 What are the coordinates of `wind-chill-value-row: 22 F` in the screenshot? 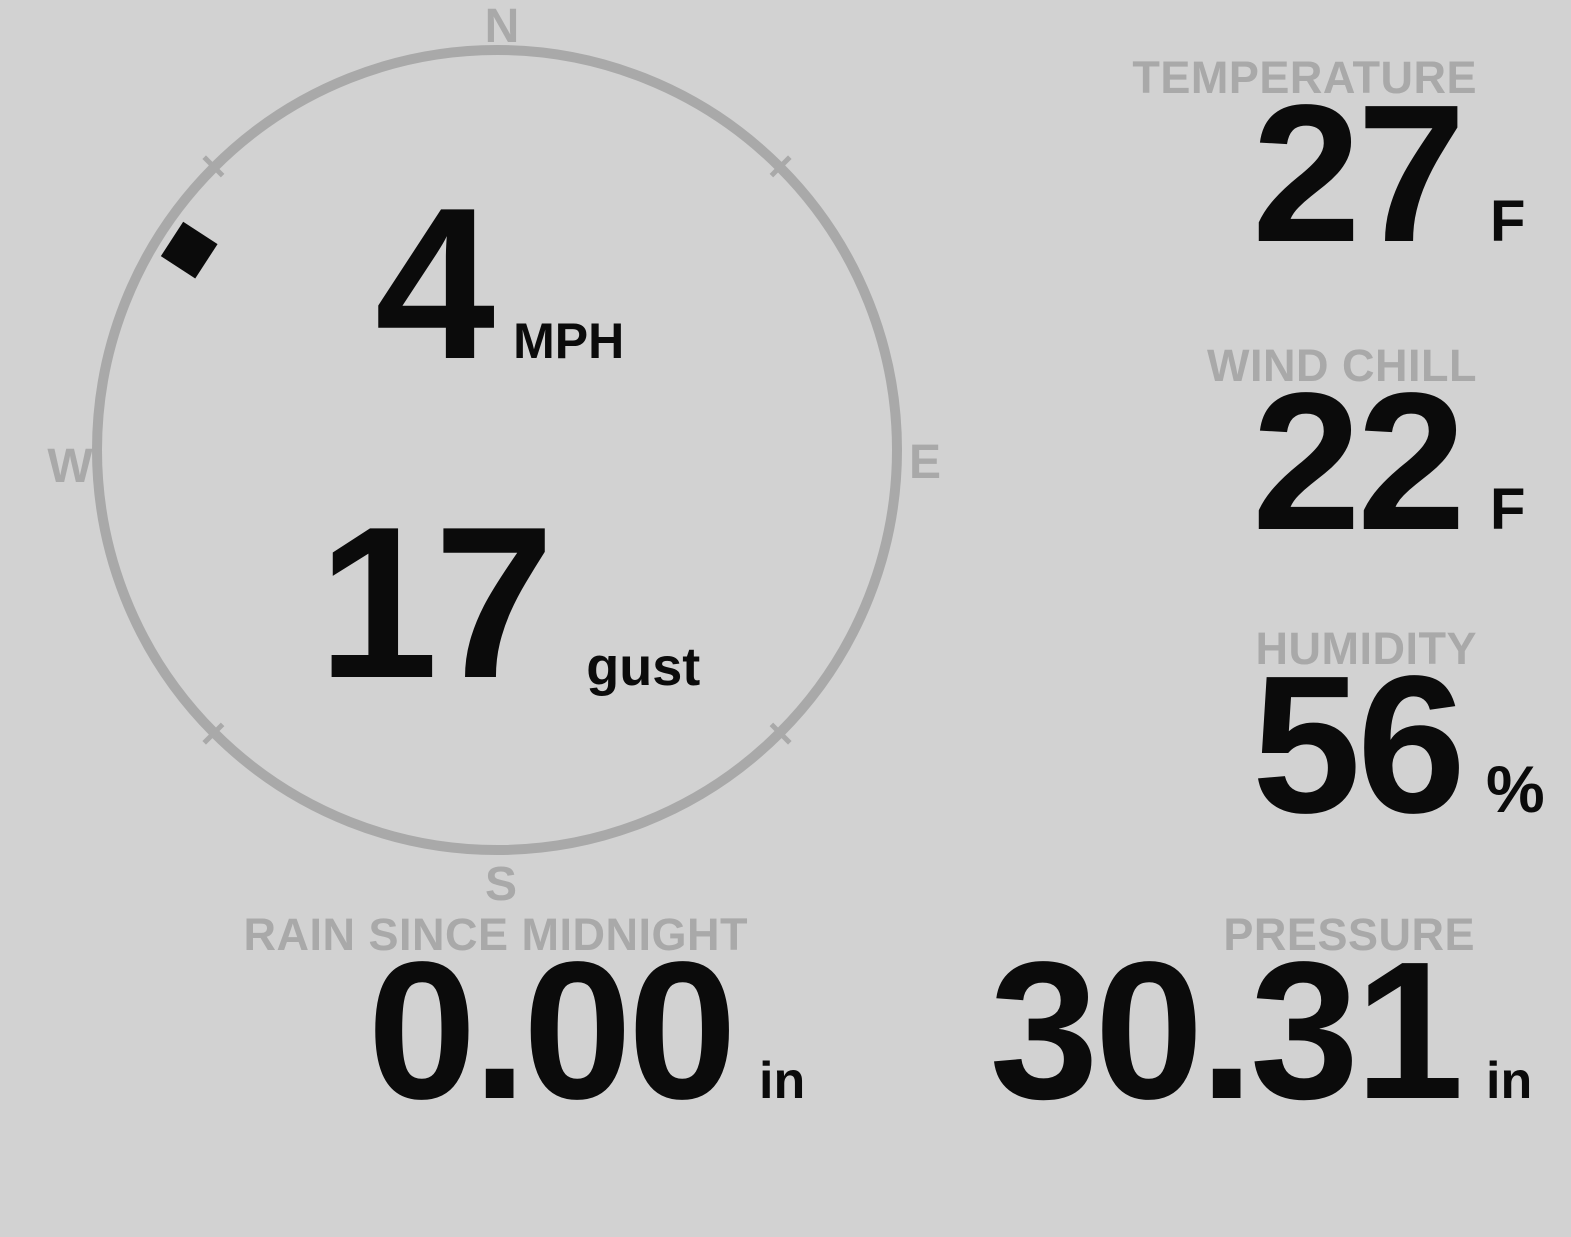 It's located at (1377, 462).